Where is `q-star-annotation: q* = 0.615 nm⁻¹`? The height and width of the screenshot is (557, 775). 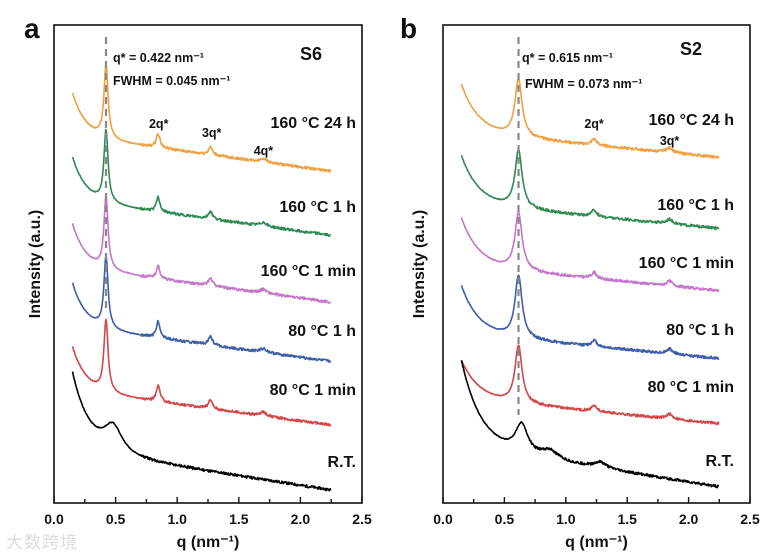 q-star-annotation: q* = 0.615 nm⁻¹ is located at coordinates (567, 58).